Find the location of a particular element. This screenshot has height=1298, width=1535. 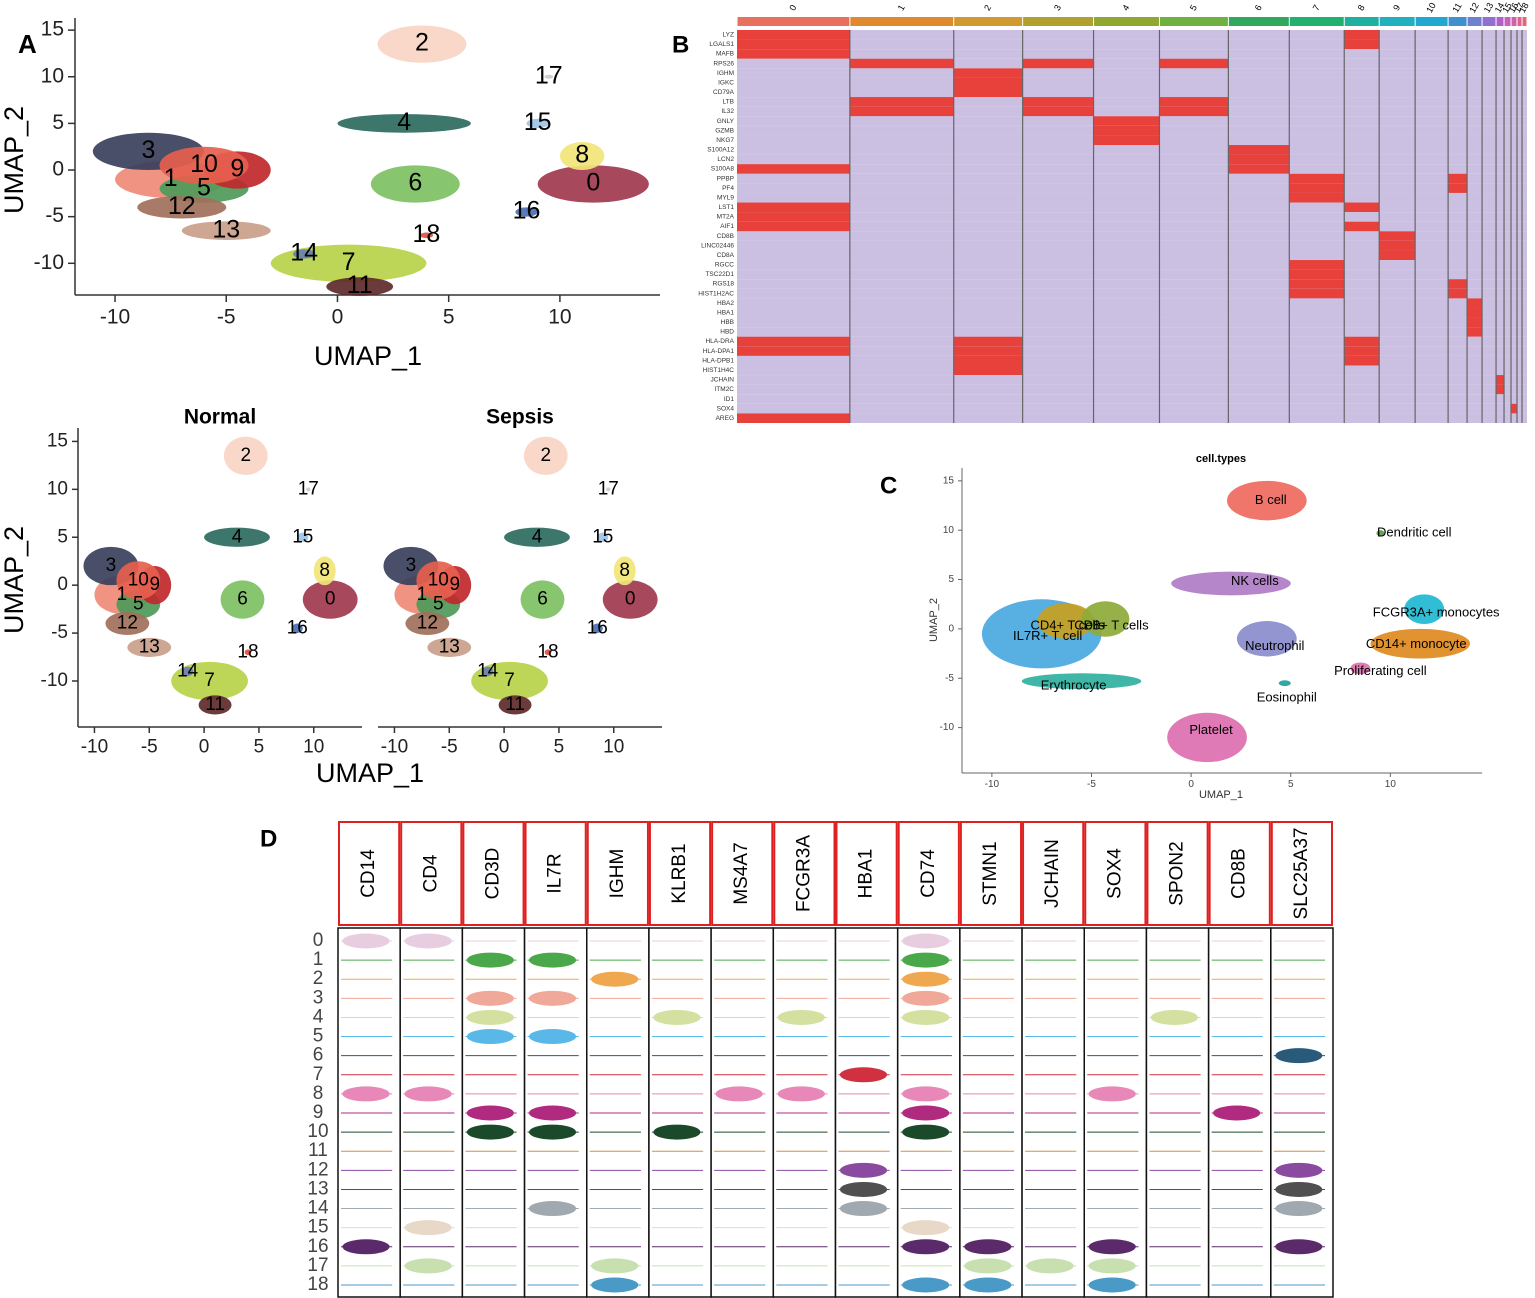

gene-name: STMN1 is located at coordinates (990, 873).